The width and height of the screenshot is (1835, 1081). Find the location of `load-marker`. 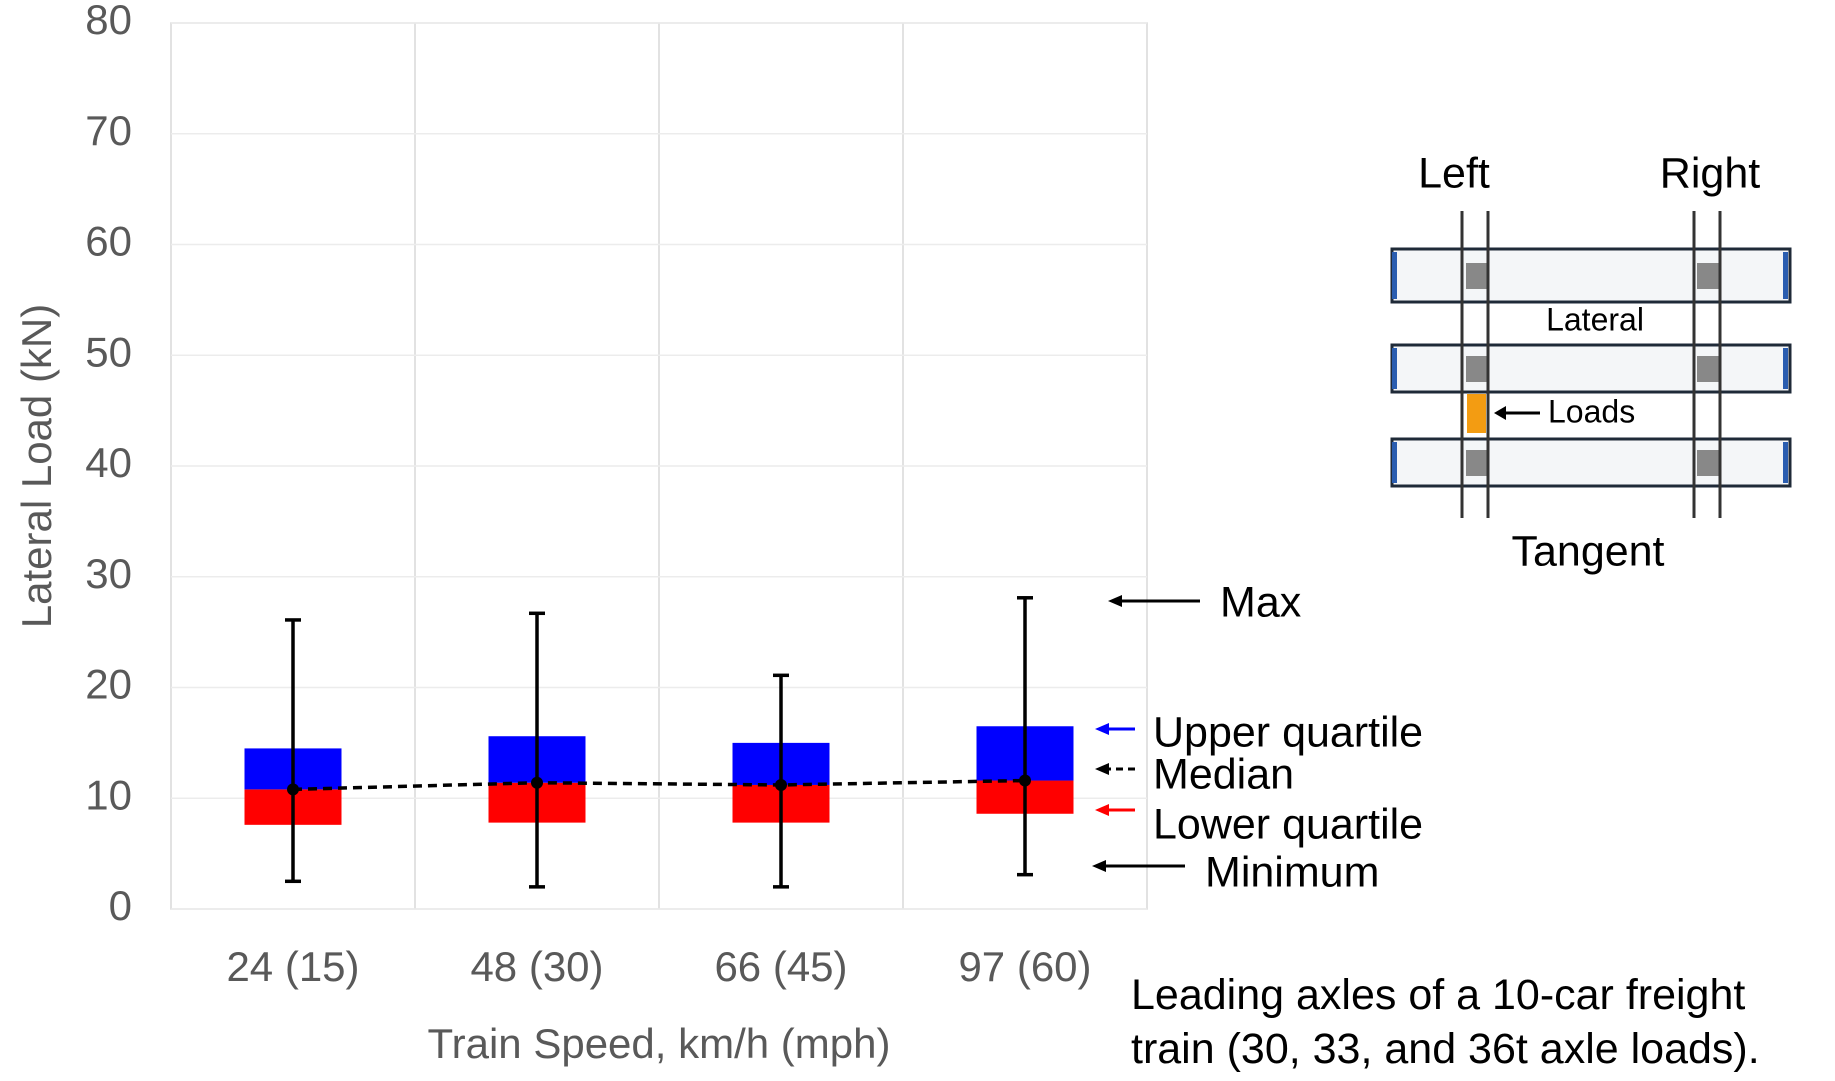

load-marker is located at coordinates (1476, 413).